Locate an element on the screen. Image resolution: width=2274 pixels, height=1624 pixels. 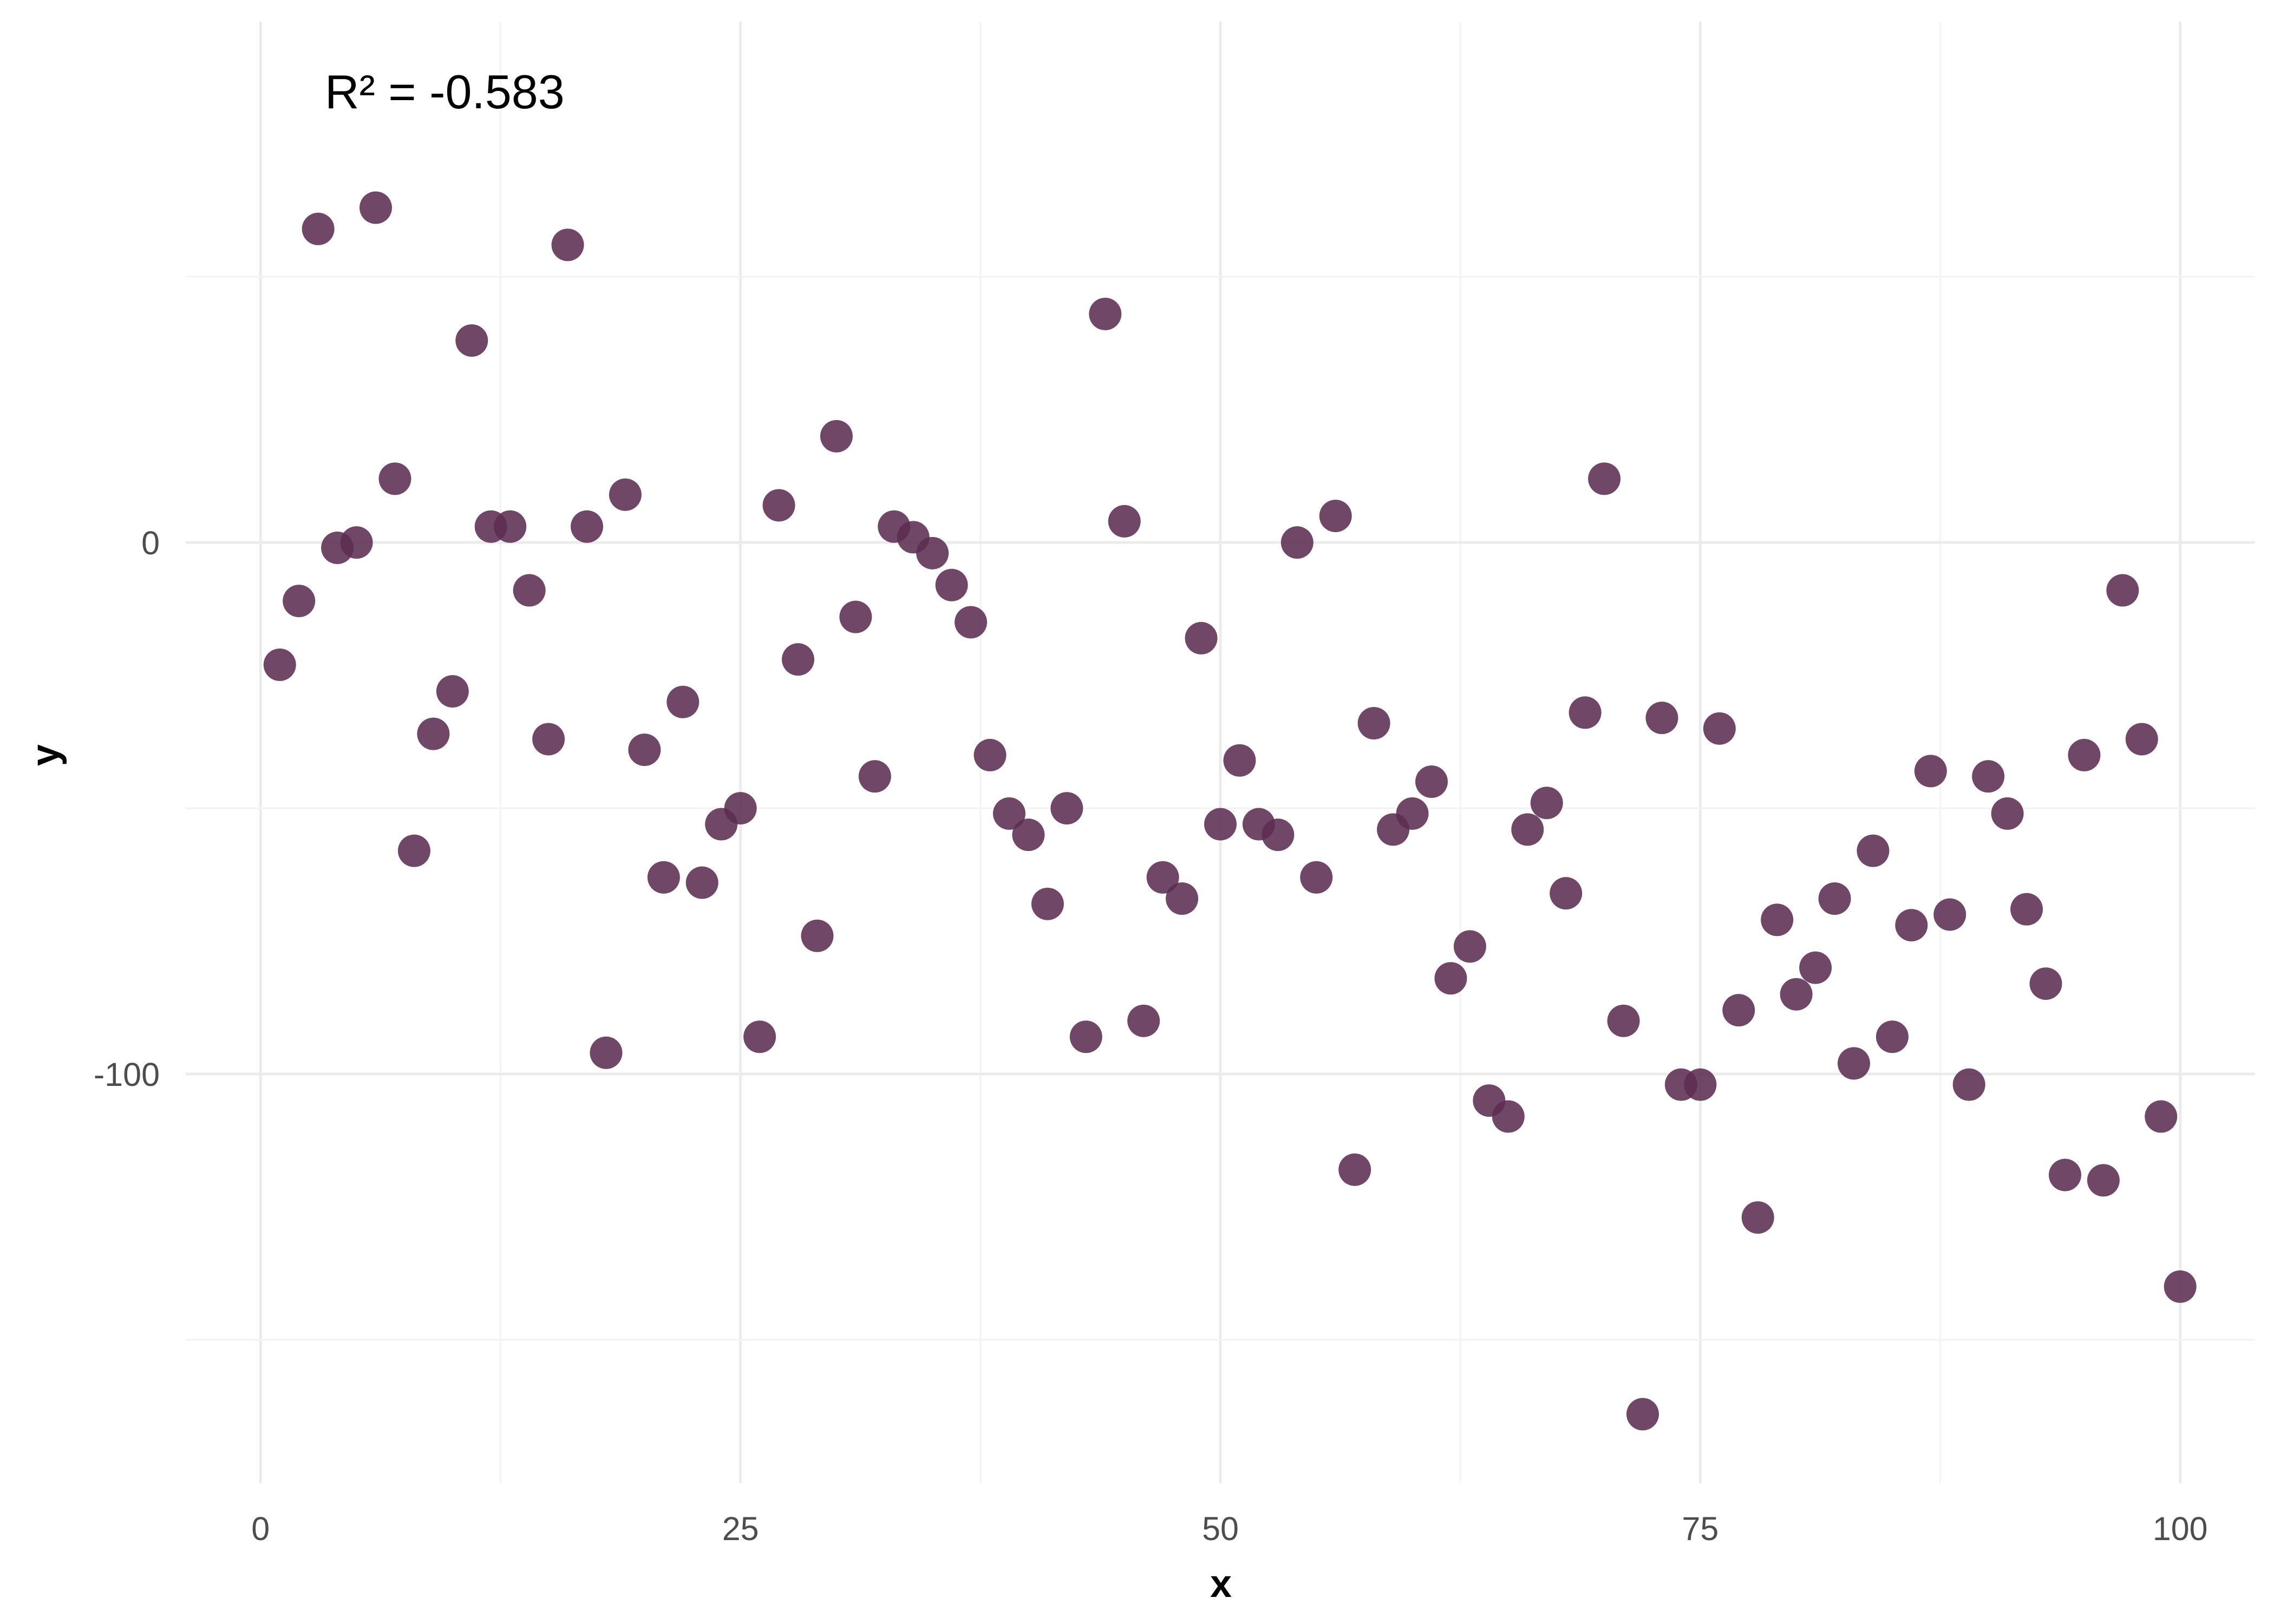
x-tick-label: 50 is located at coordinates (1221, 1528).